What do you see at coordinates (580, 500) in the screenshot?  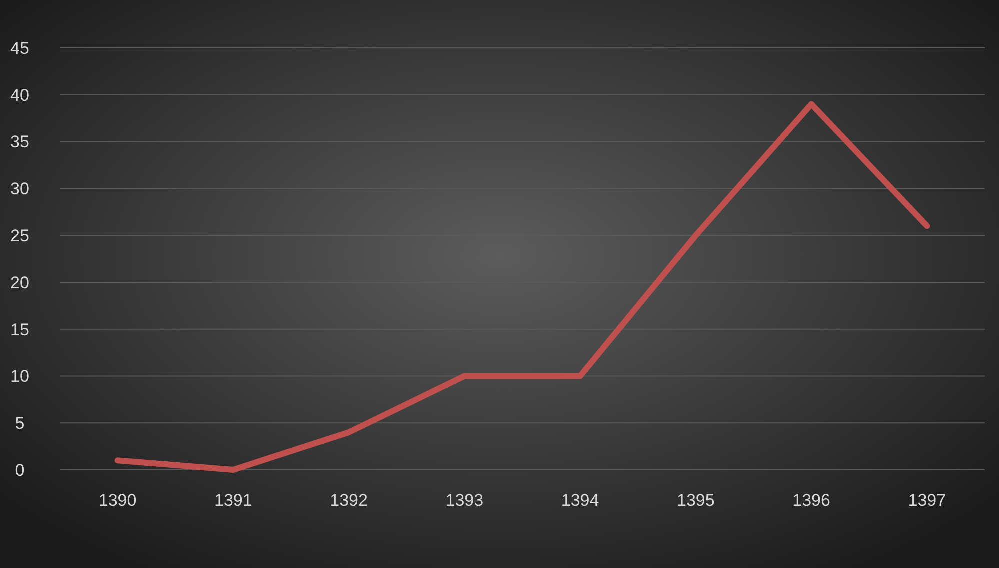 I see `x-tick-label: 1394` at bounding box center [580, 500].